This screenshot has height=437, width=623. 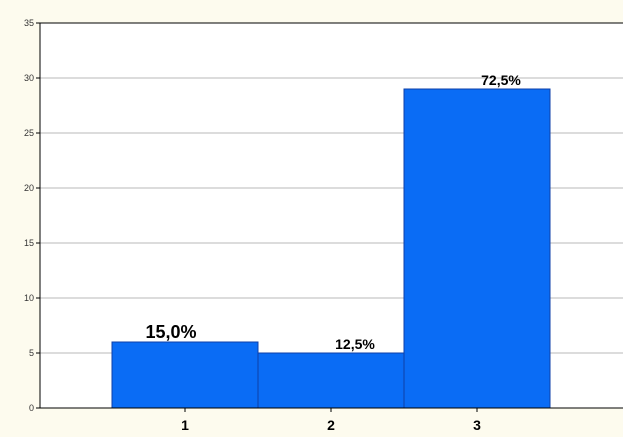 I want to click on y-tick-label: 0, so click(x=31, y=408).